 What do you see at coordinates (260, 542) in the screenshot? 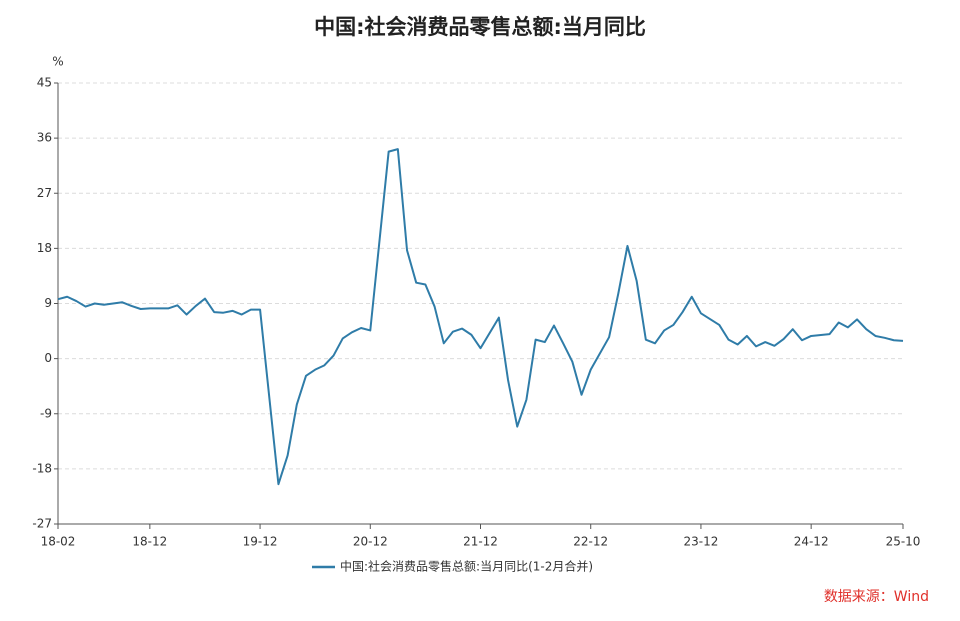
I see `x-tick-label: 19-12` at bounding box center [260, 542].